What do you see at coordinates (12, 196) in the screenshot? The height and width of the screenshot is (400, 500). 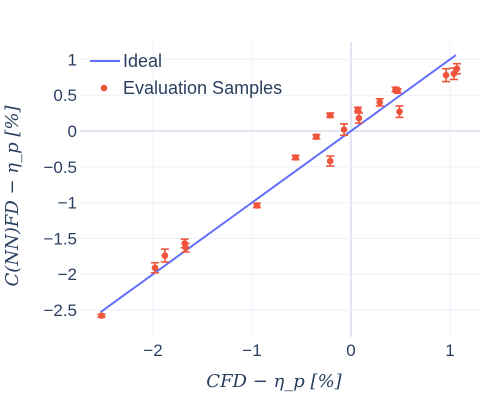 I see `y-axis-title: C(NN)FD − η_p [%]` at bounding box center [12, 196].